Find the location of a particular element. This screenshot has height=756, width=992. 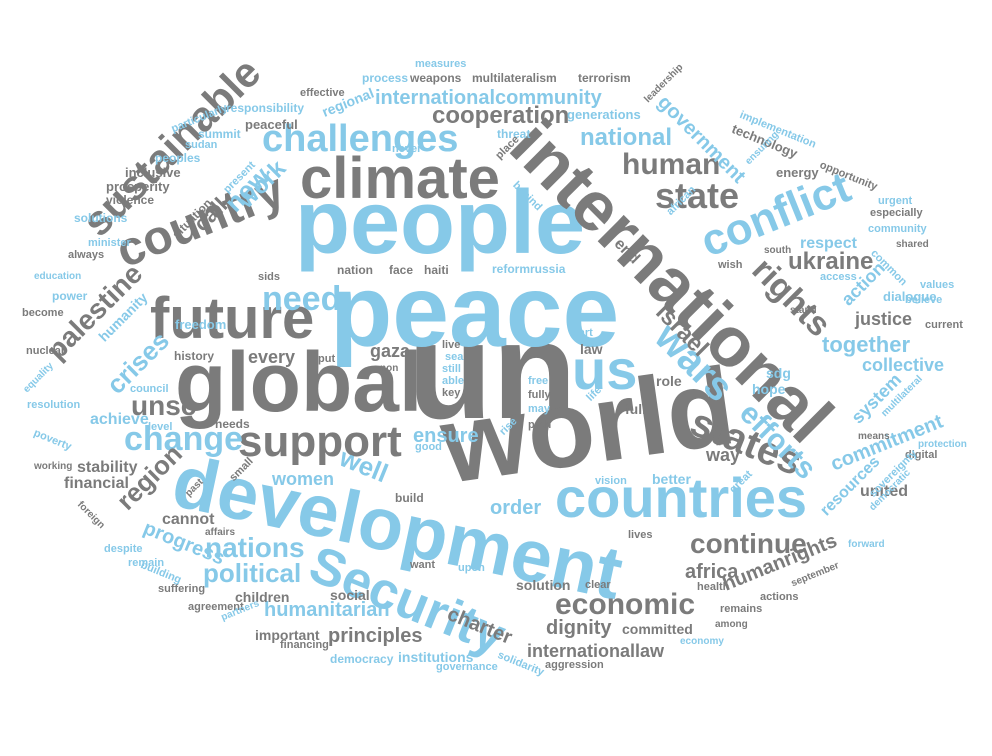

word-upon: upon is located at coordinates (471, 568).